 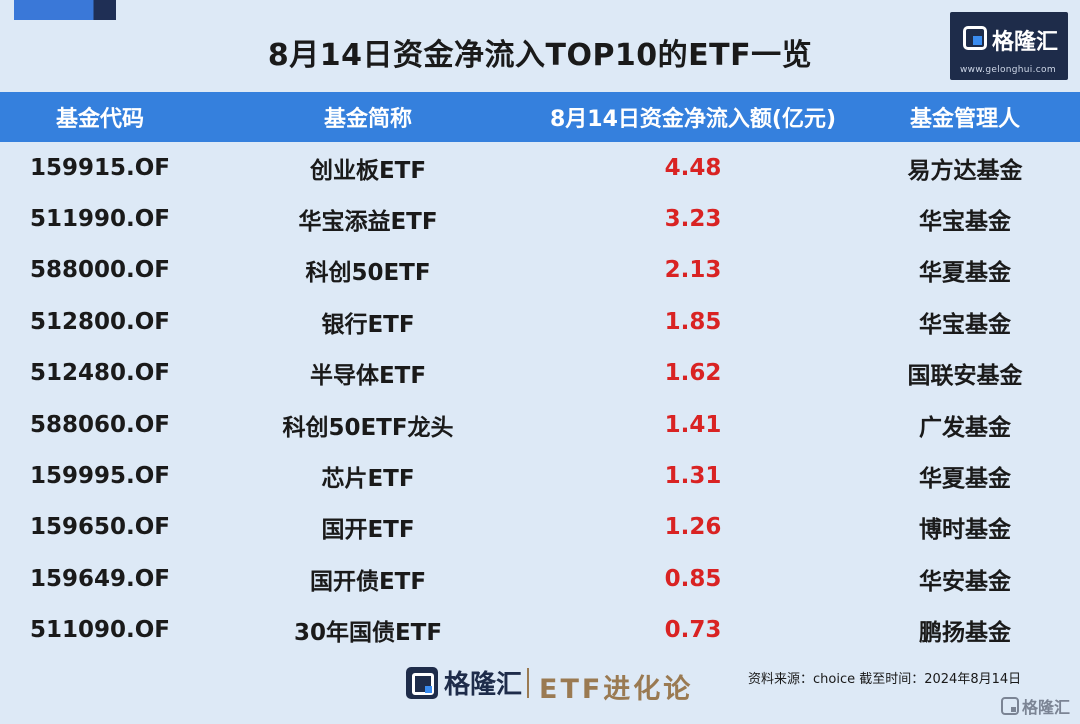 I want to click on fund-code: 588000.OF, so click(x=100, y=270).